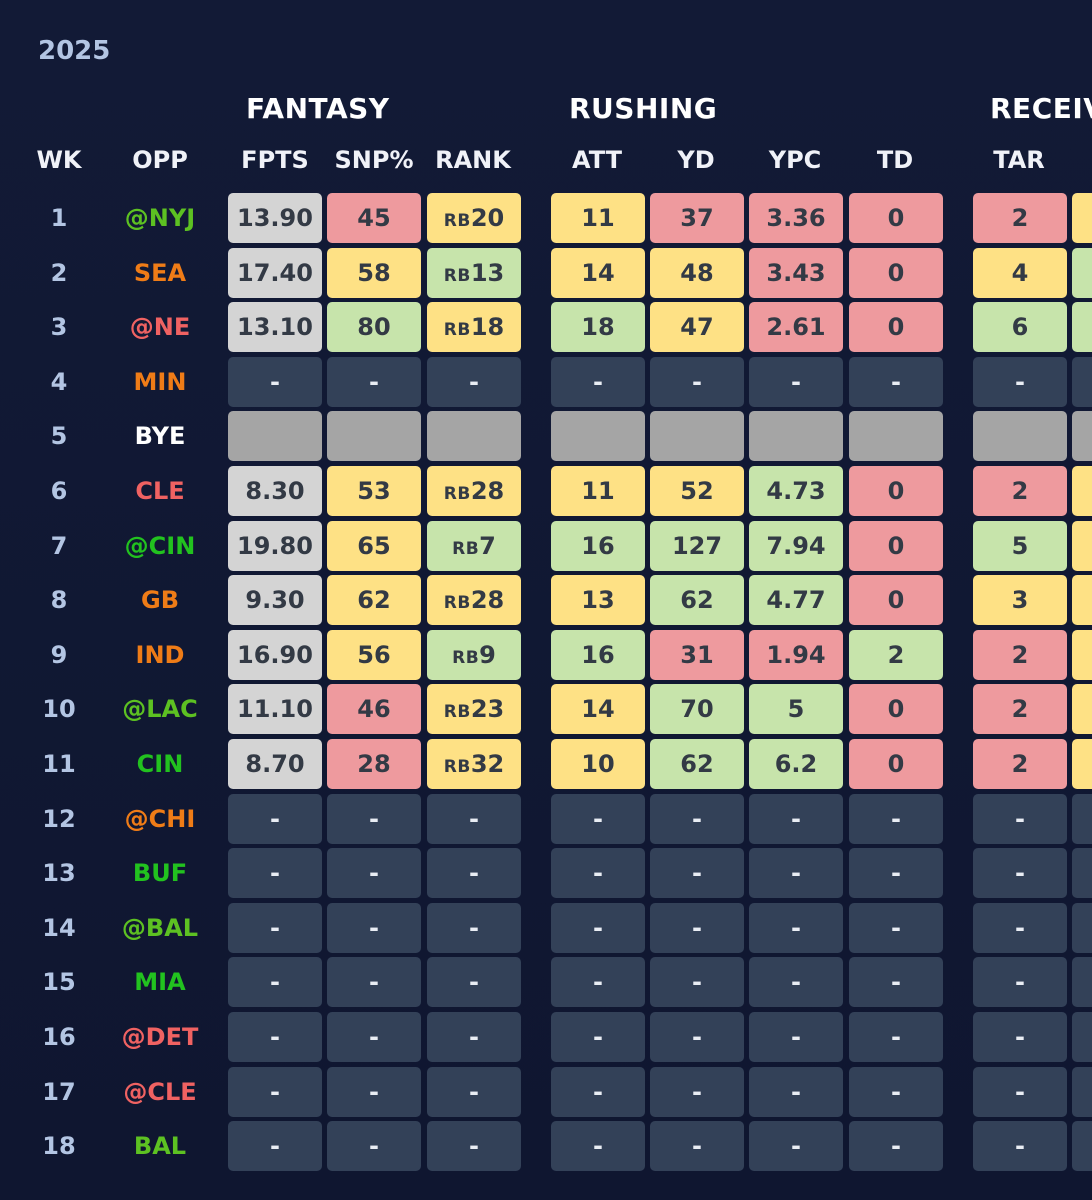 The image size is (1092, 1200). I want to click on snp-cell: 80, so click(374, 327).